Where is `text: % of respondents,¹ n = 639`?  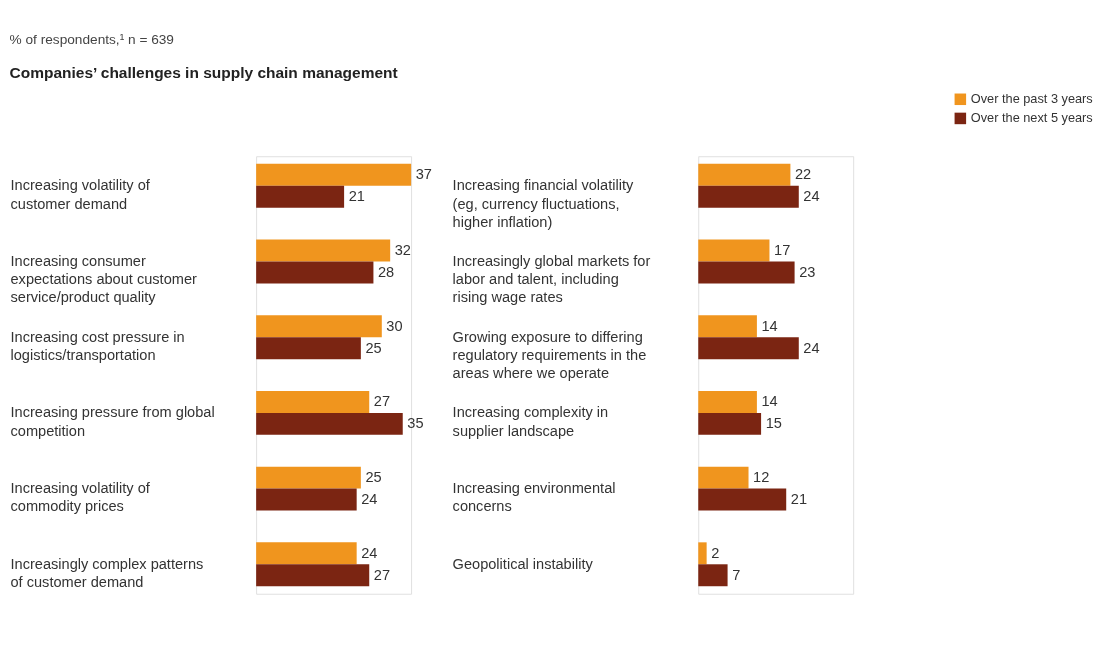 text: % of respondents,¹ n = 639 is located at coordinates (91, 39).